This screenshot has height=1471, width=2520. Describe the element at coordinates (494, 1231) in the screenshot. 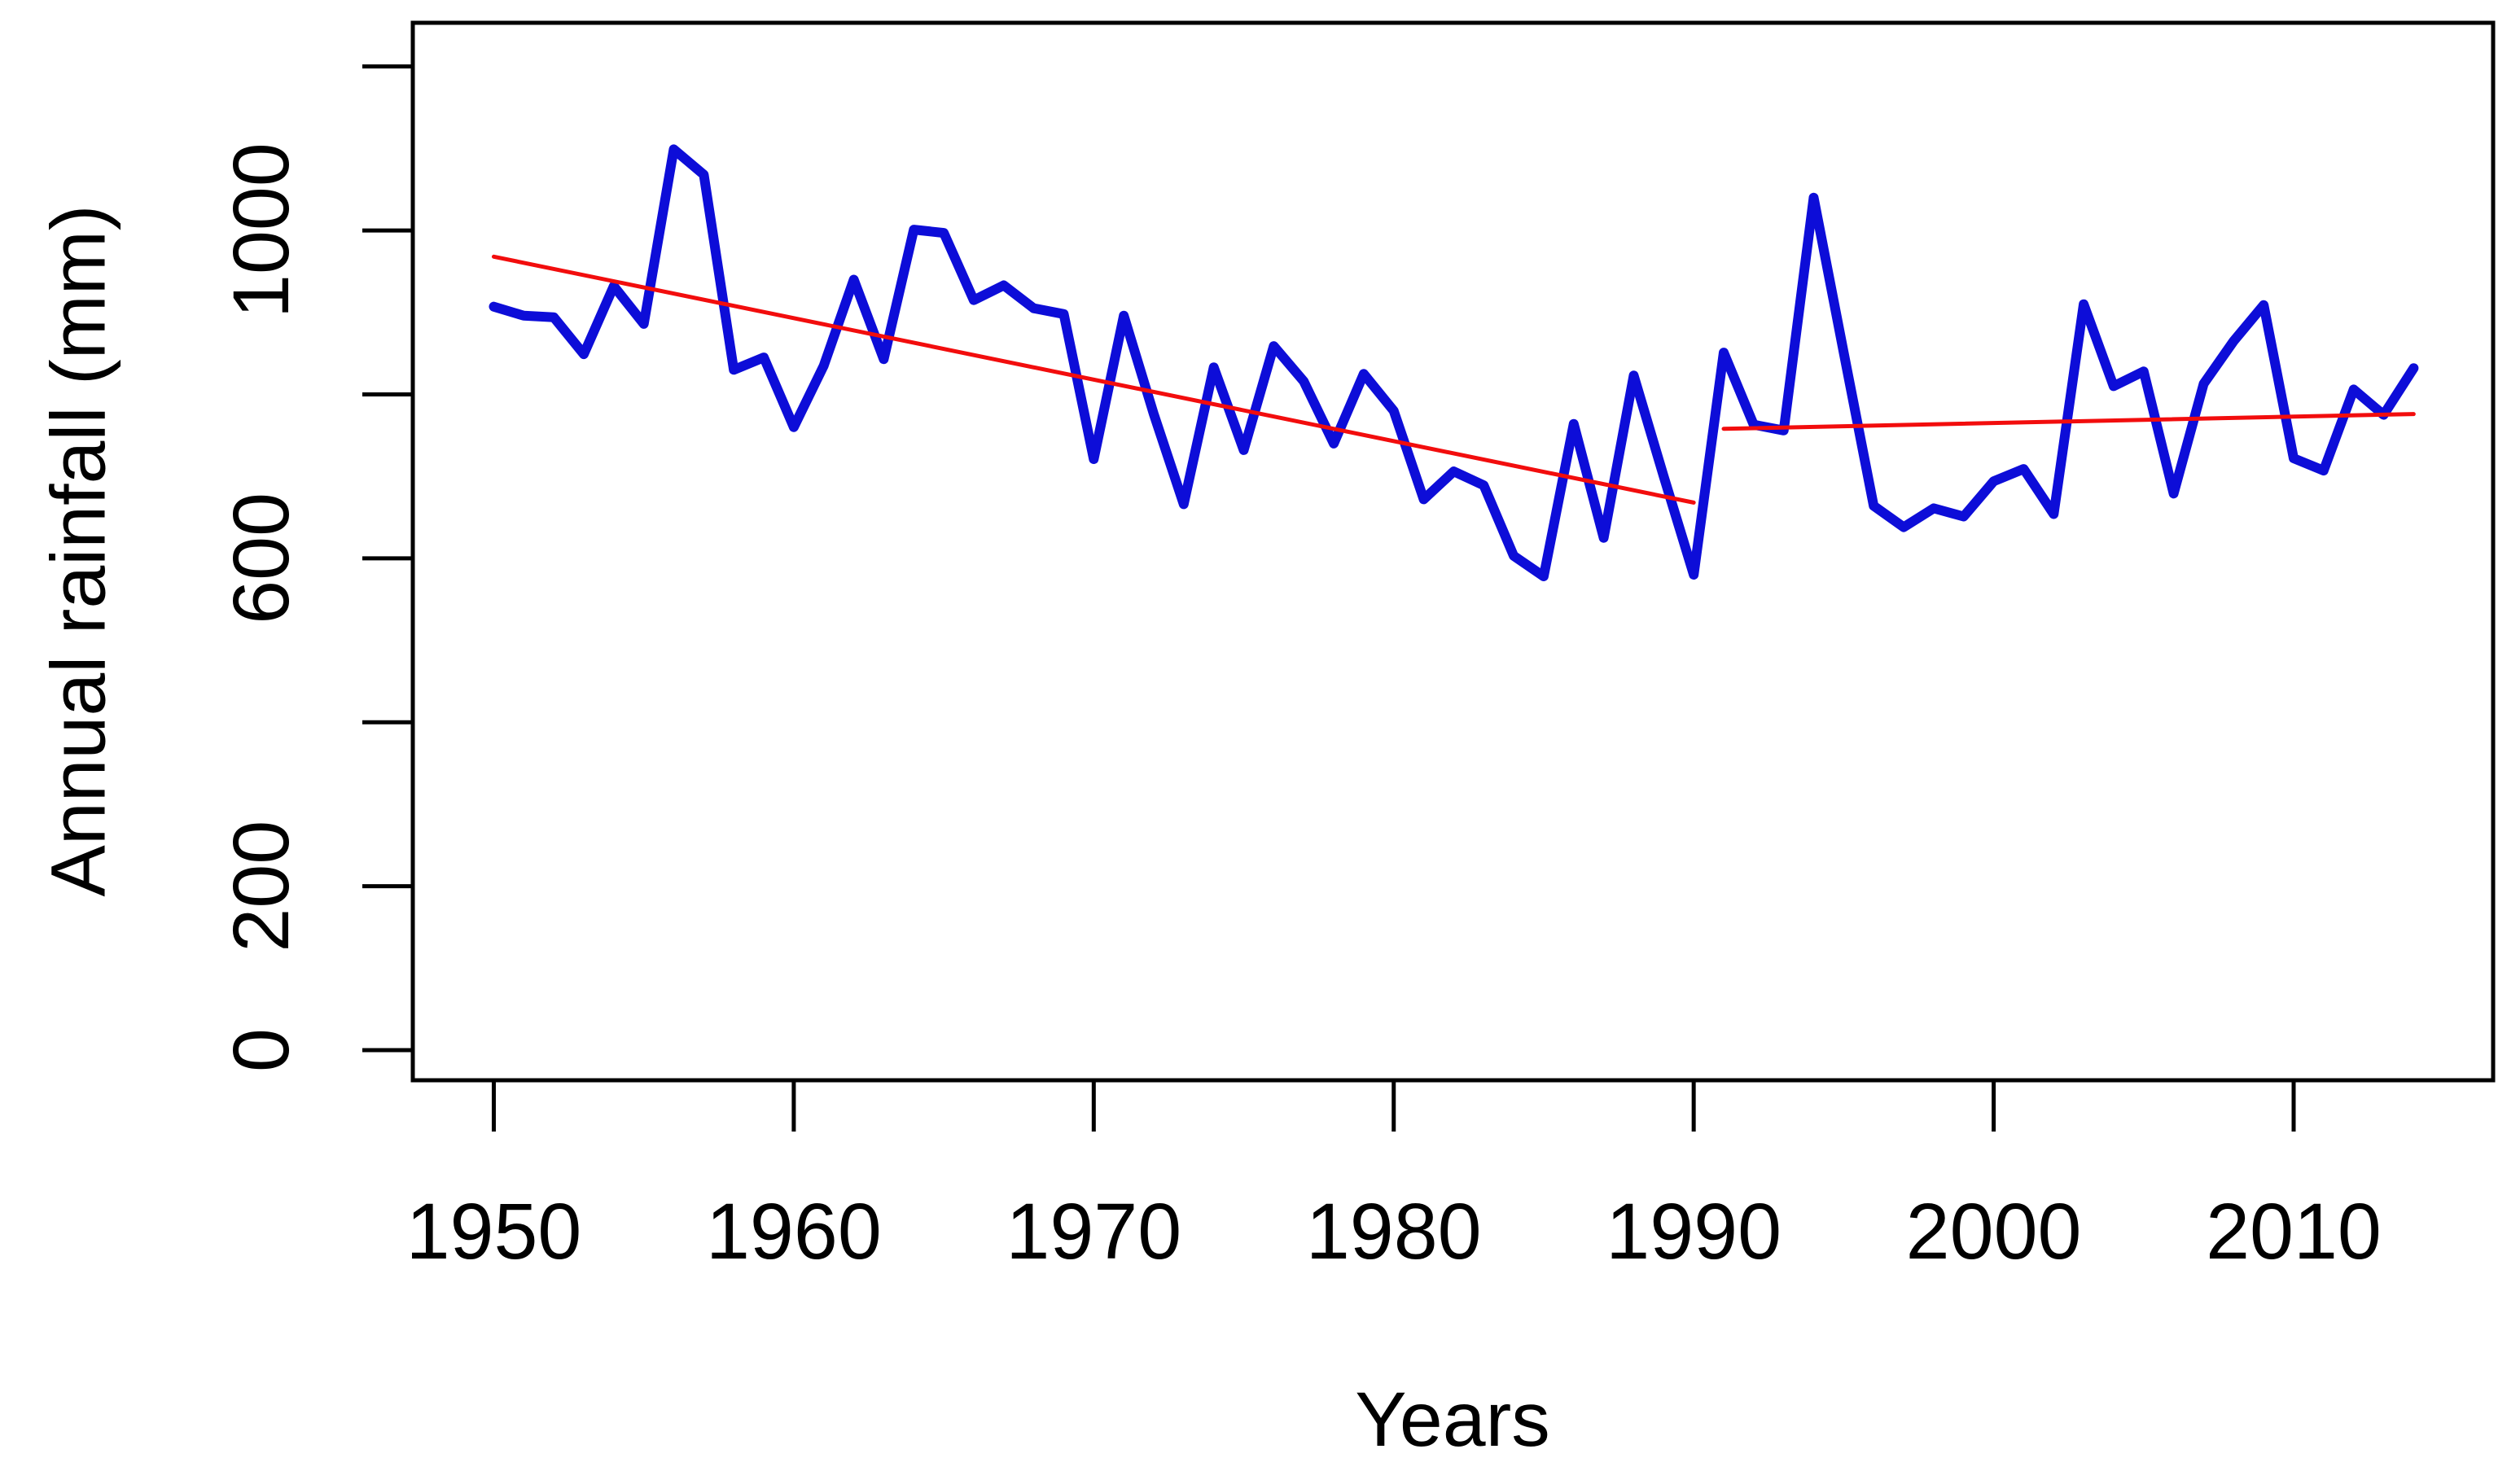

I see `x-tick-label: 1950` at that location.